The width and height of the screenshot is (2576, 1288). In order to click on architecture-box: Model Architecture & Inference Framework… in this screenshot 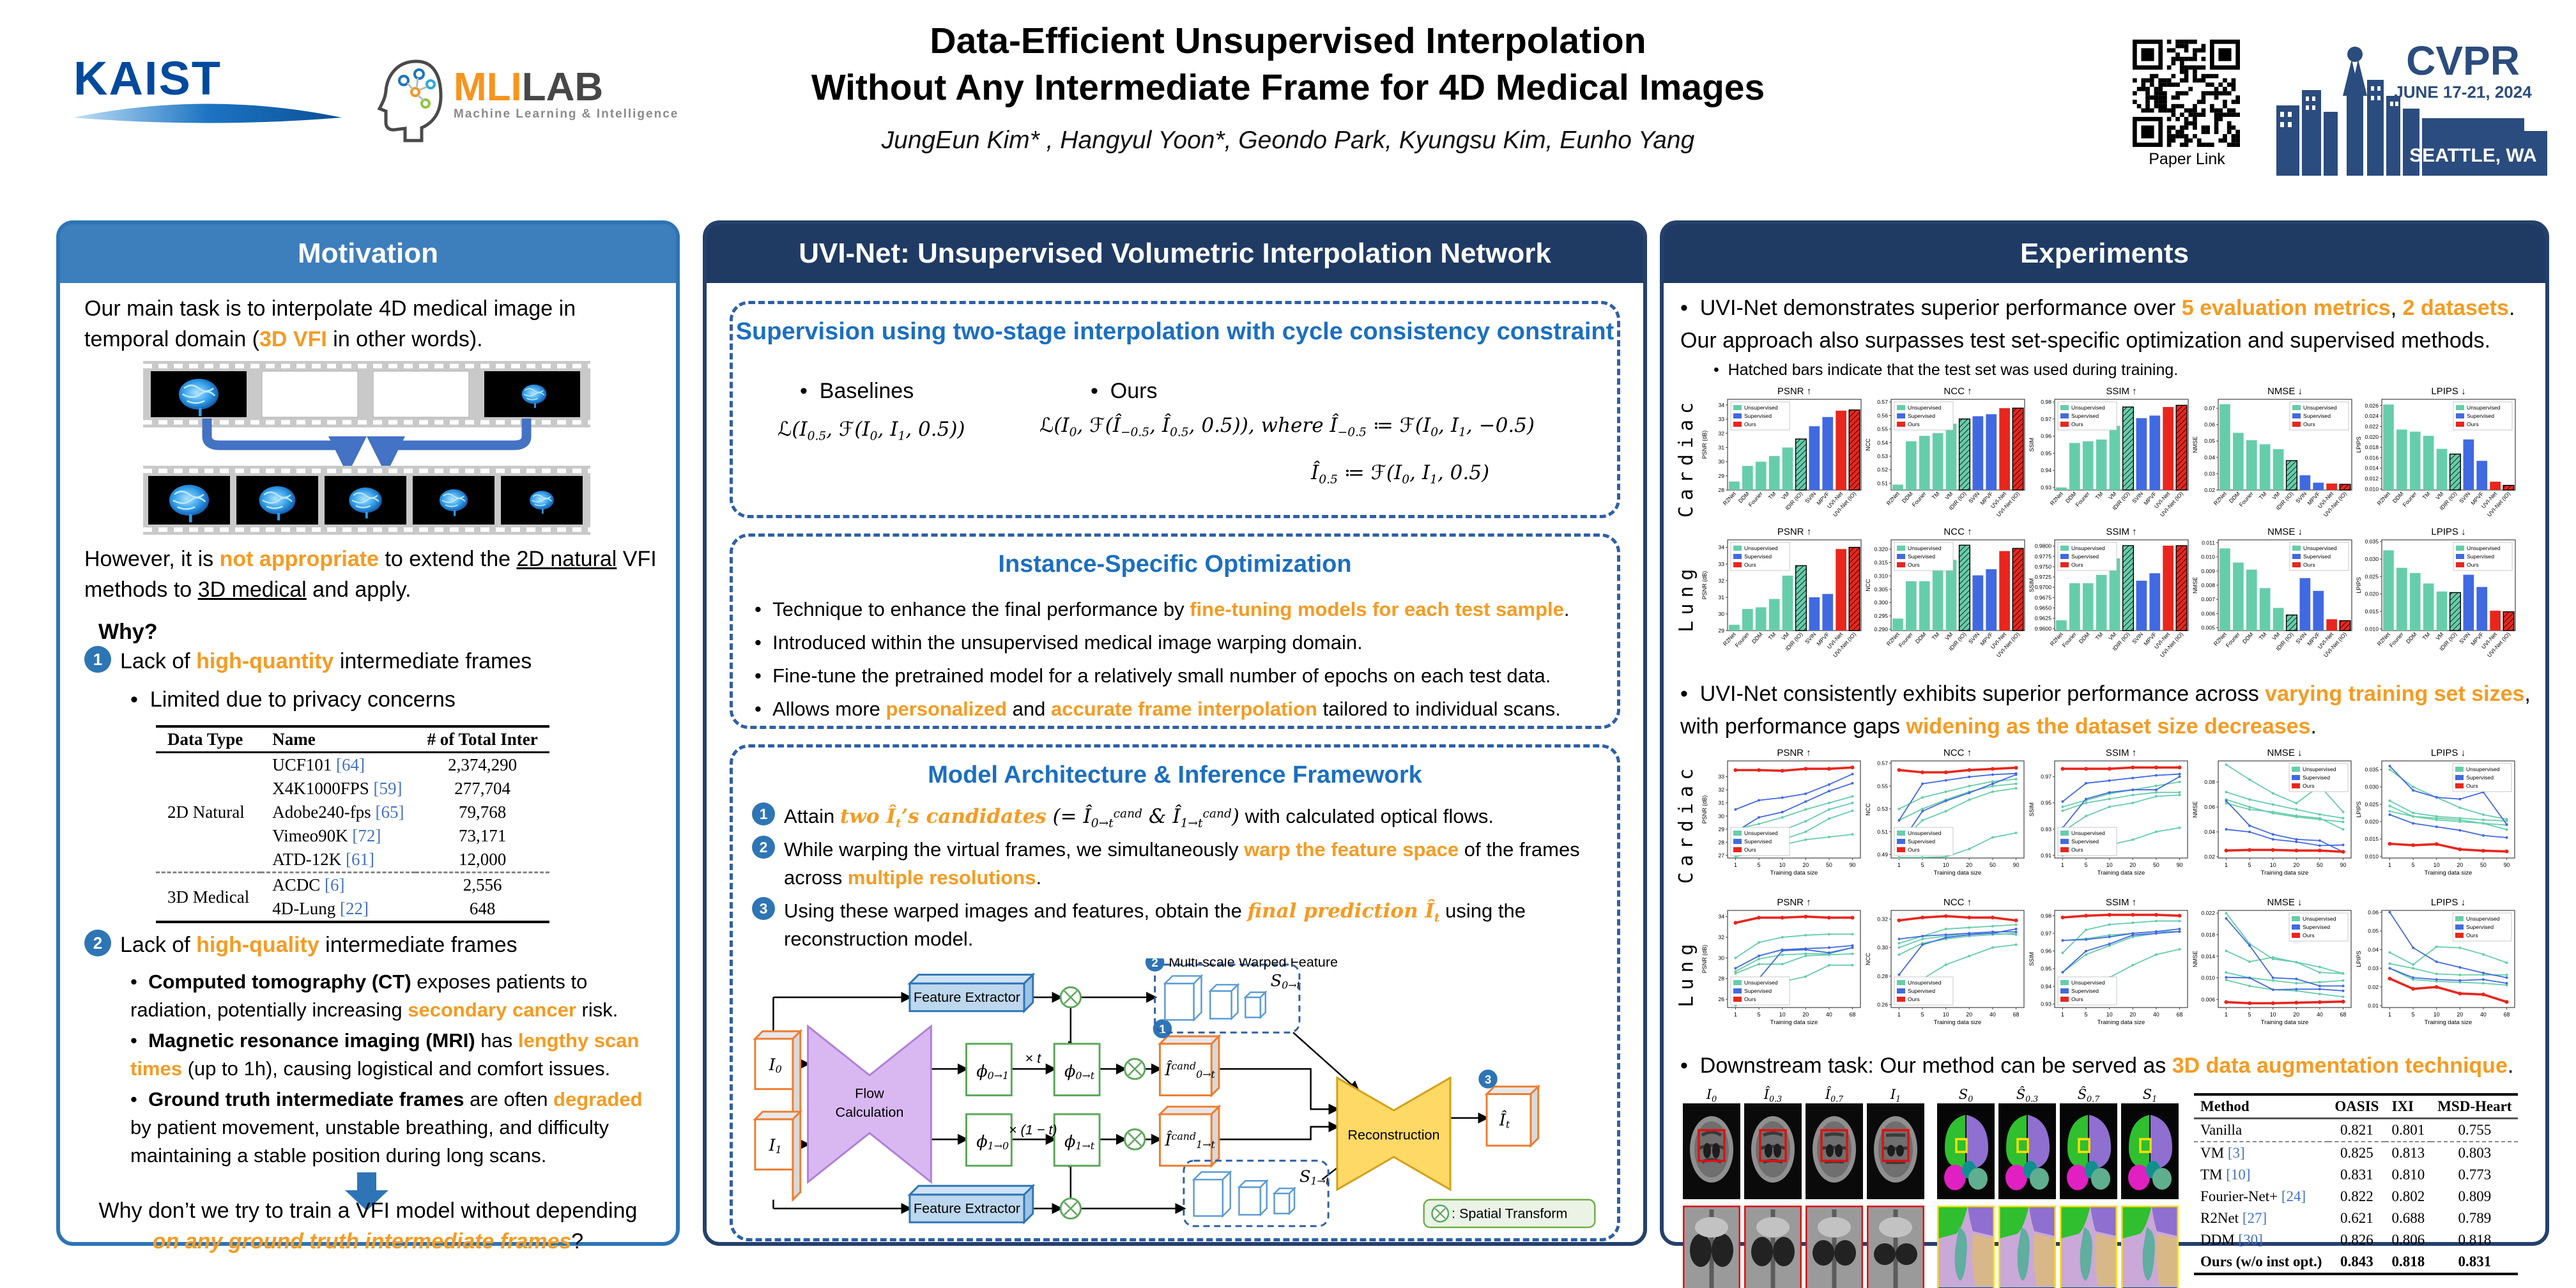, I will do `click(1175, 992)`.